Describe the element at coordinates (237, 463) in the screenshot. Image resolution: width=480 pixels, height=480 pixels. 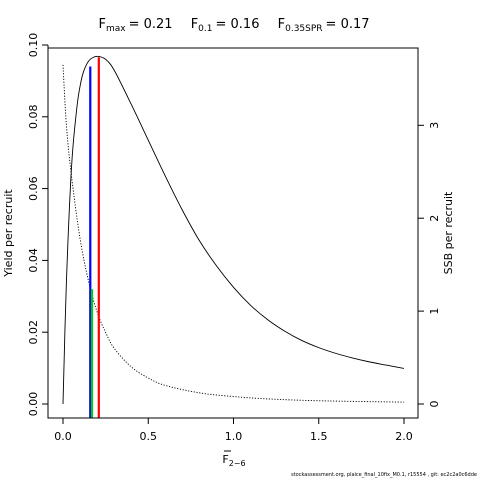
I see `x-axis-title-sub: 2−6` at that location.